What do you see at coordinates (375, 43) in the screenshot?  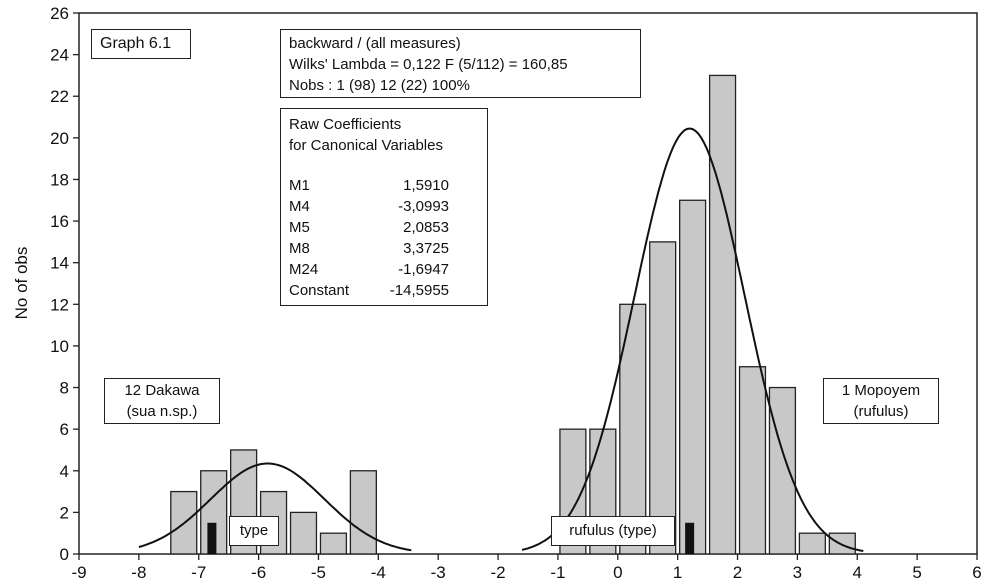 I see `info-line-1: backward / (all measures)` at bounding box center [375, 43].